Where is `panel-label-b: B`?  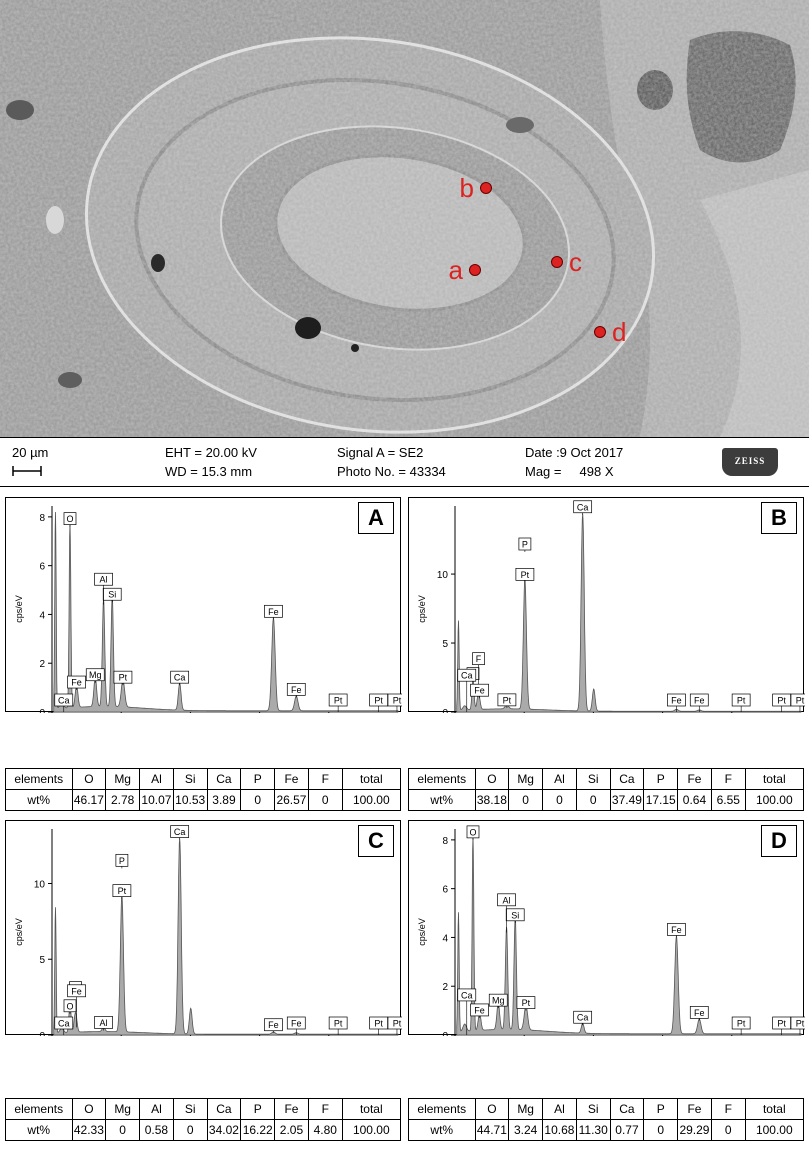 panel-label-b: B is located at coordinates (779, 518).